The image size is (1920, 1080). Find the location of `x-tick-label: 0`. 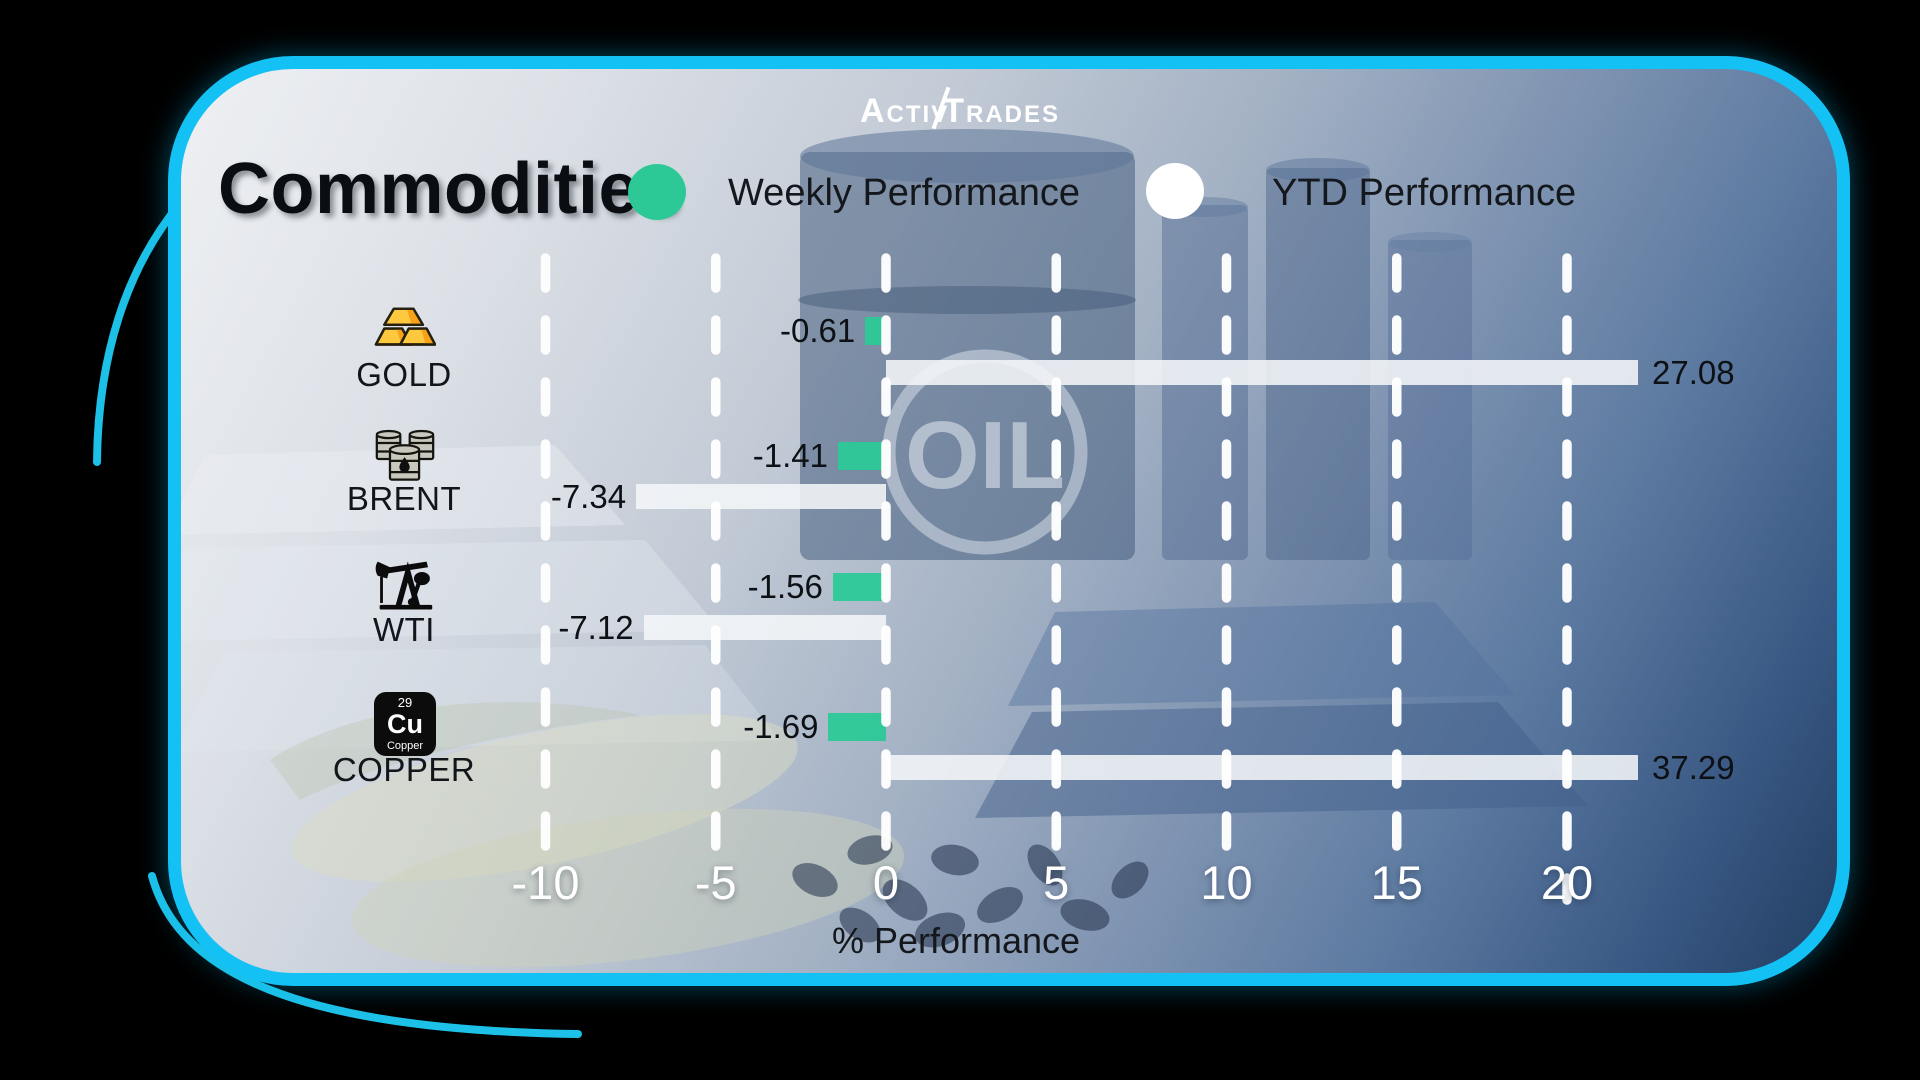

x-tick-label: 0 is located at coordinates (886, 882).